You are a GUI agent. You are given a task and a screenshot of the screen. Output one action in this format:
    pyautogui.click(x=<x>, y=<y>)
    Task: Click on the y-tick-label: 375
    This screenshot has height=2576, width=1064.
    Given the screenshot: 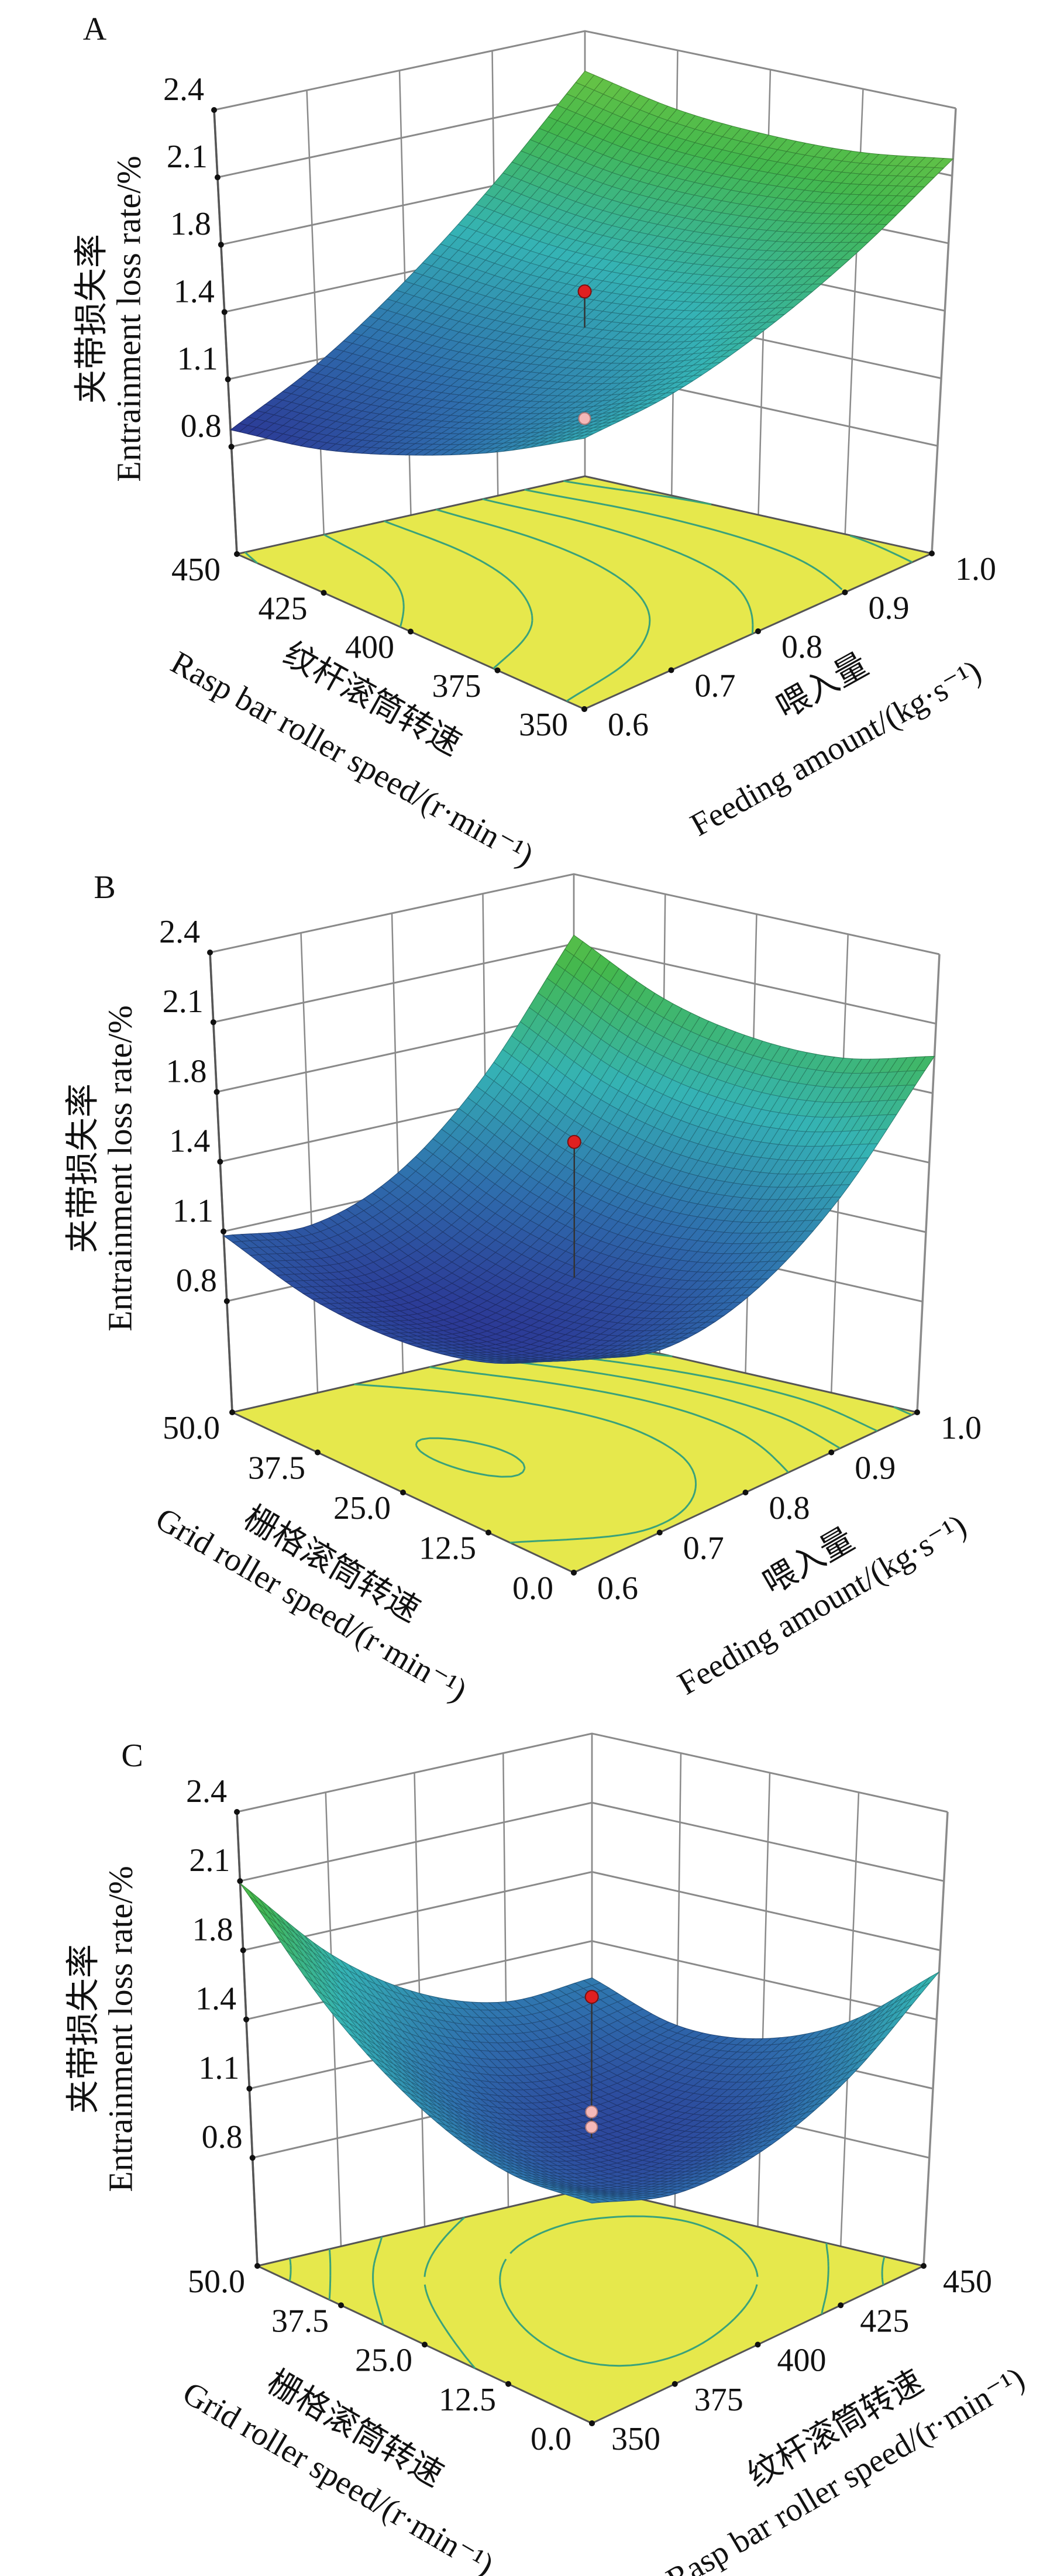 What is the action you would take?
    pyautogui.click(x=718, y=2400)
    